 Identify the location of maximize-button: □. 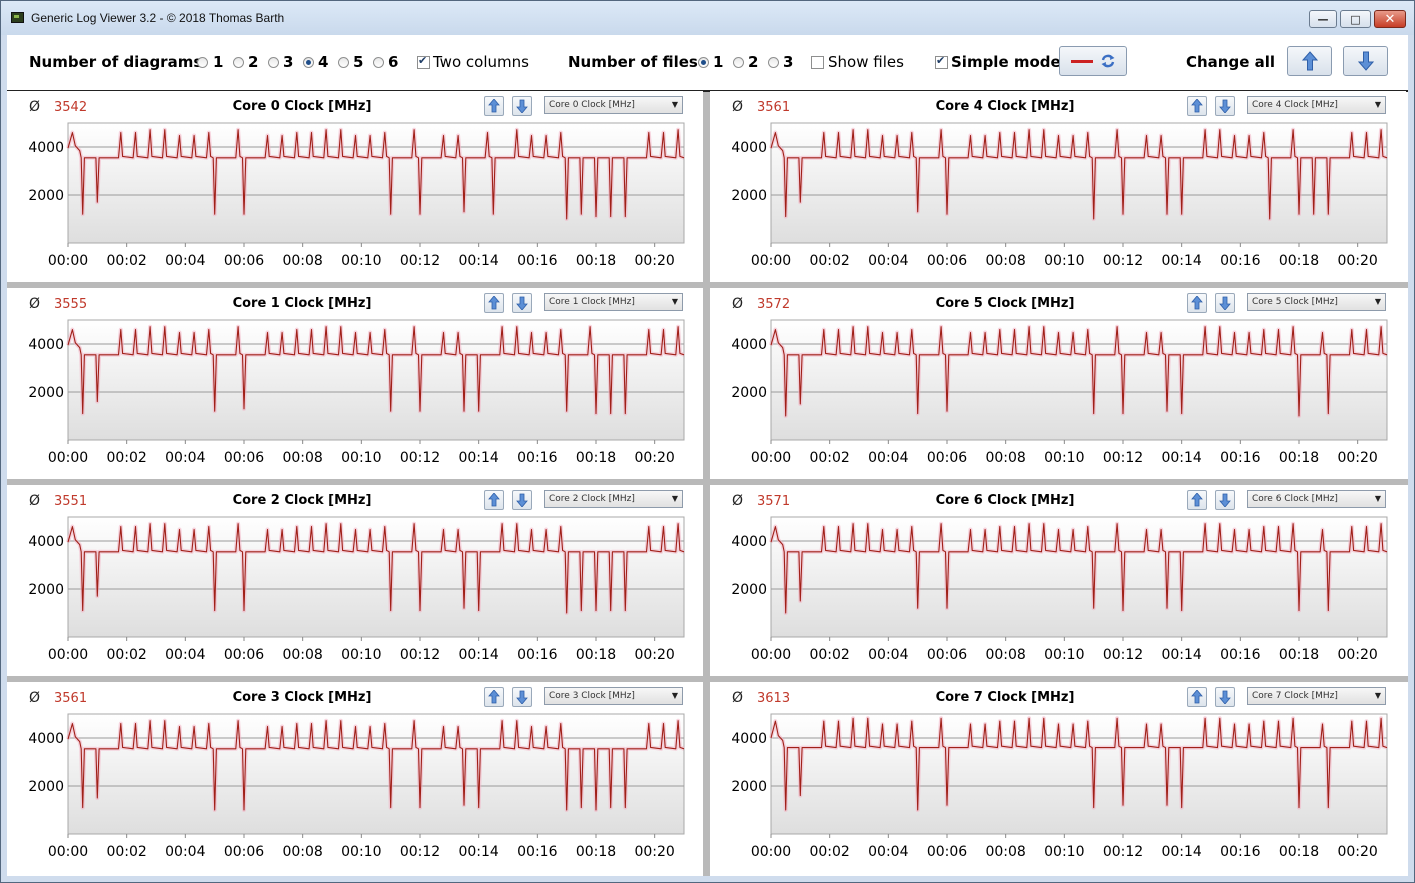
(1355, 19).